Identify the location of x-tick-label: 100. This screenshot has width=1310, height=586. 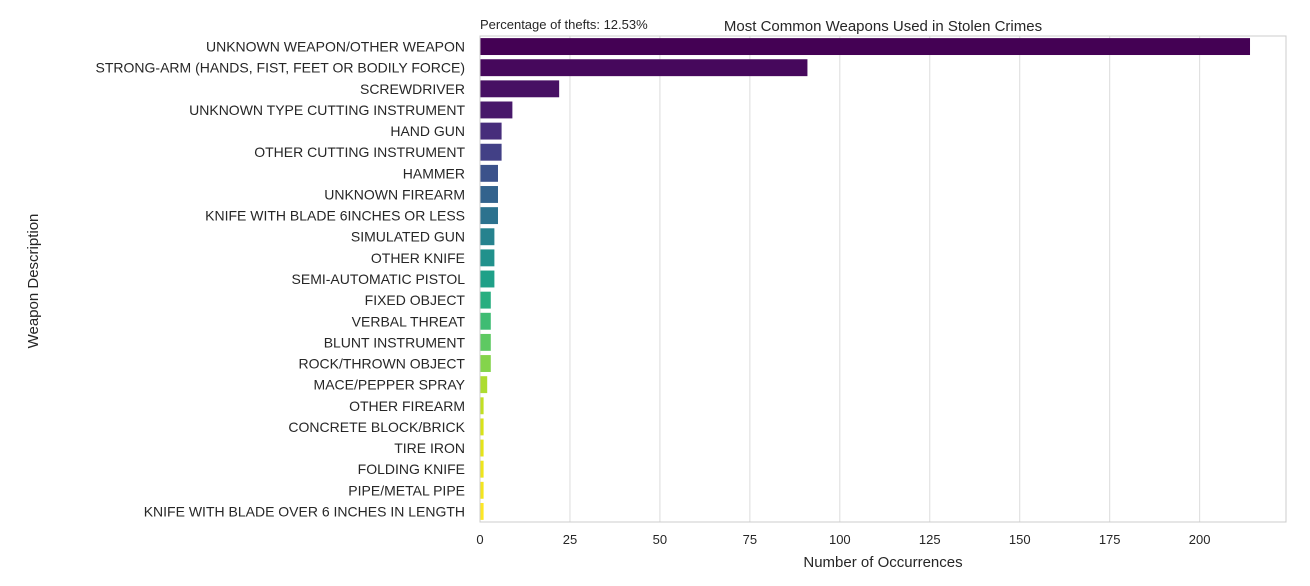
(840, 539).